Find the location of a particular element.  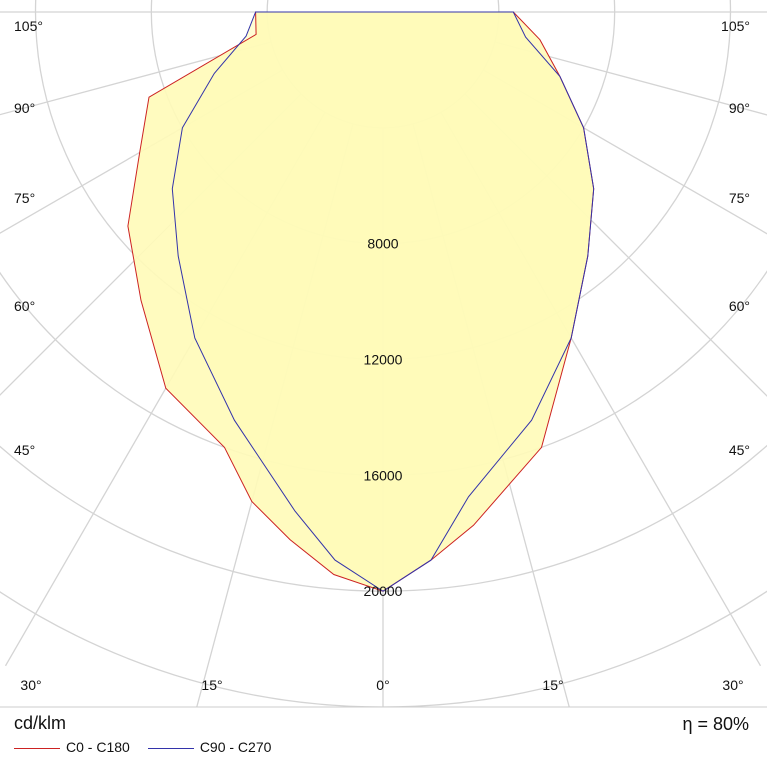

angle-tick-bottom-4: 30° is located at coordinates (732, 685).